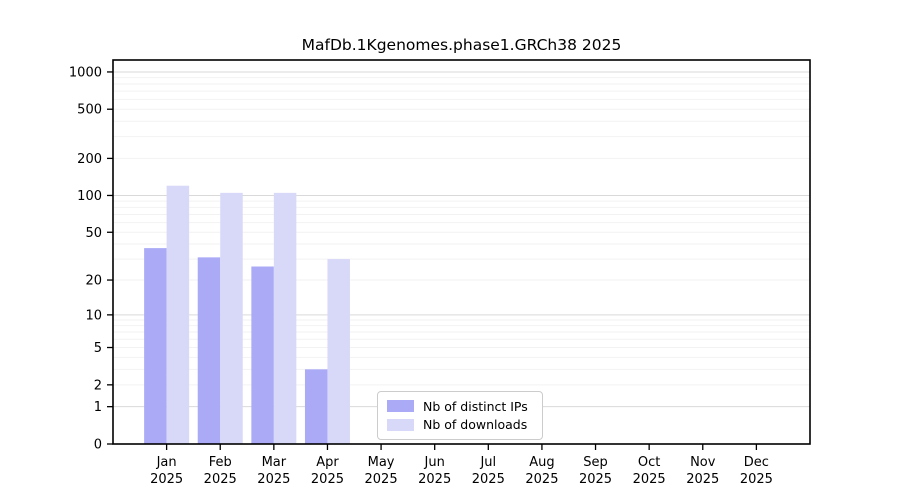  Describe the element at coordinates (89, 110) in the screenshot. I see `y-tick-label: 500` at that location.